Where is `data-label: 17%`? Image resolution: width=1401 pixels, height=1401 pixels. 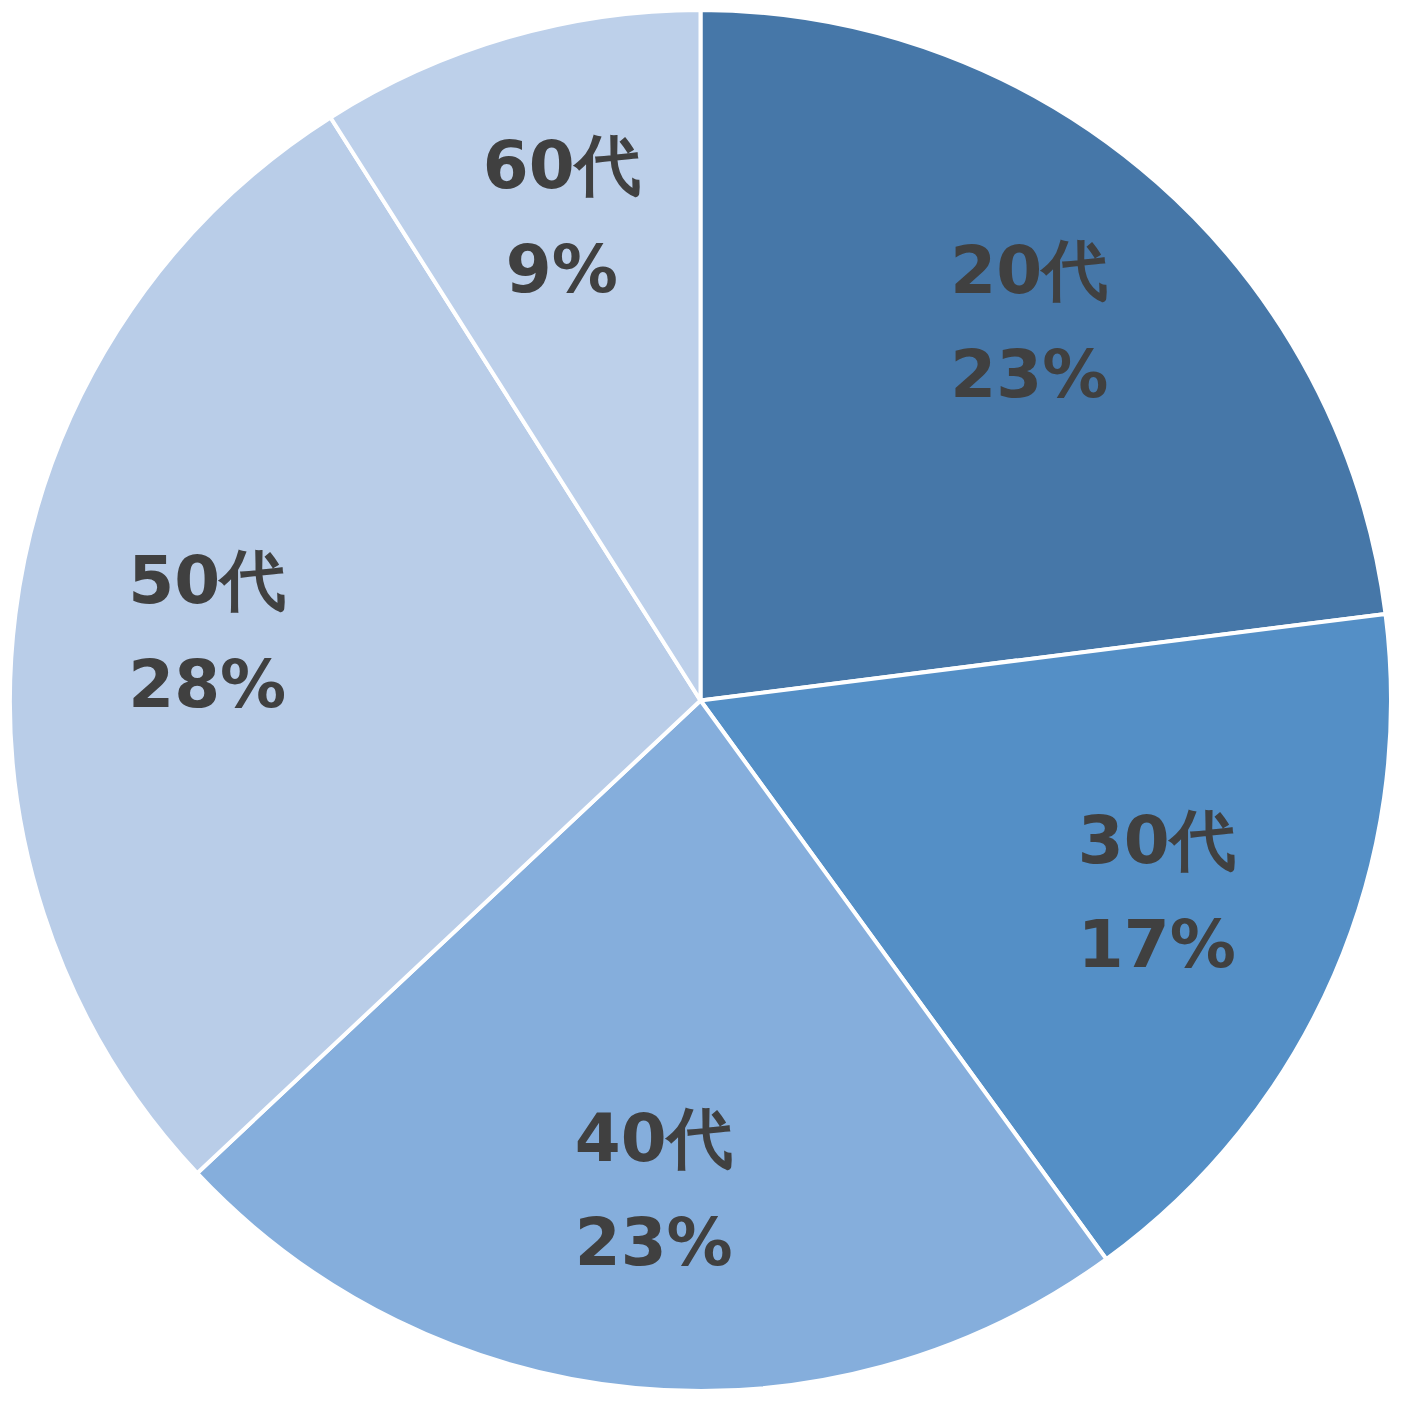 data-label: 17% is located at coordinates (1156, 945).